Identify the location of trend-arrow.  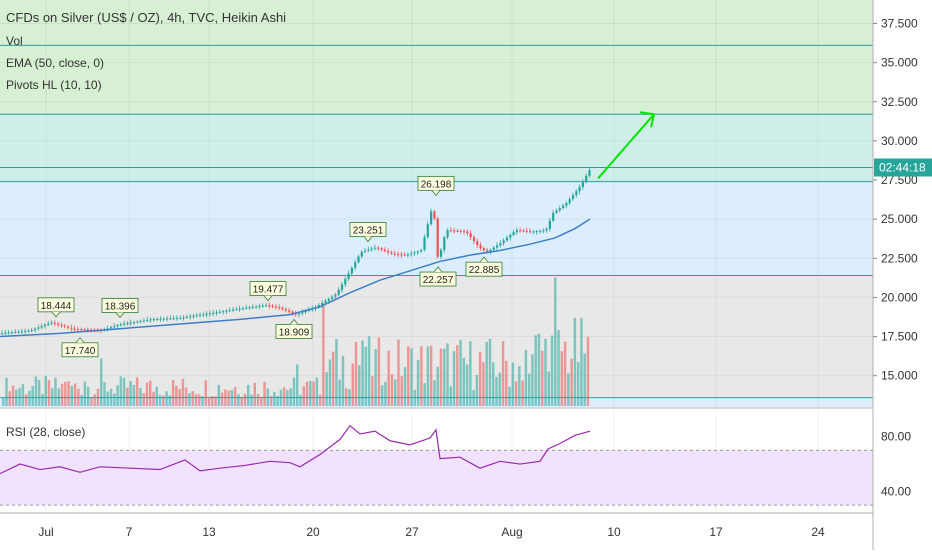
(626, 146).